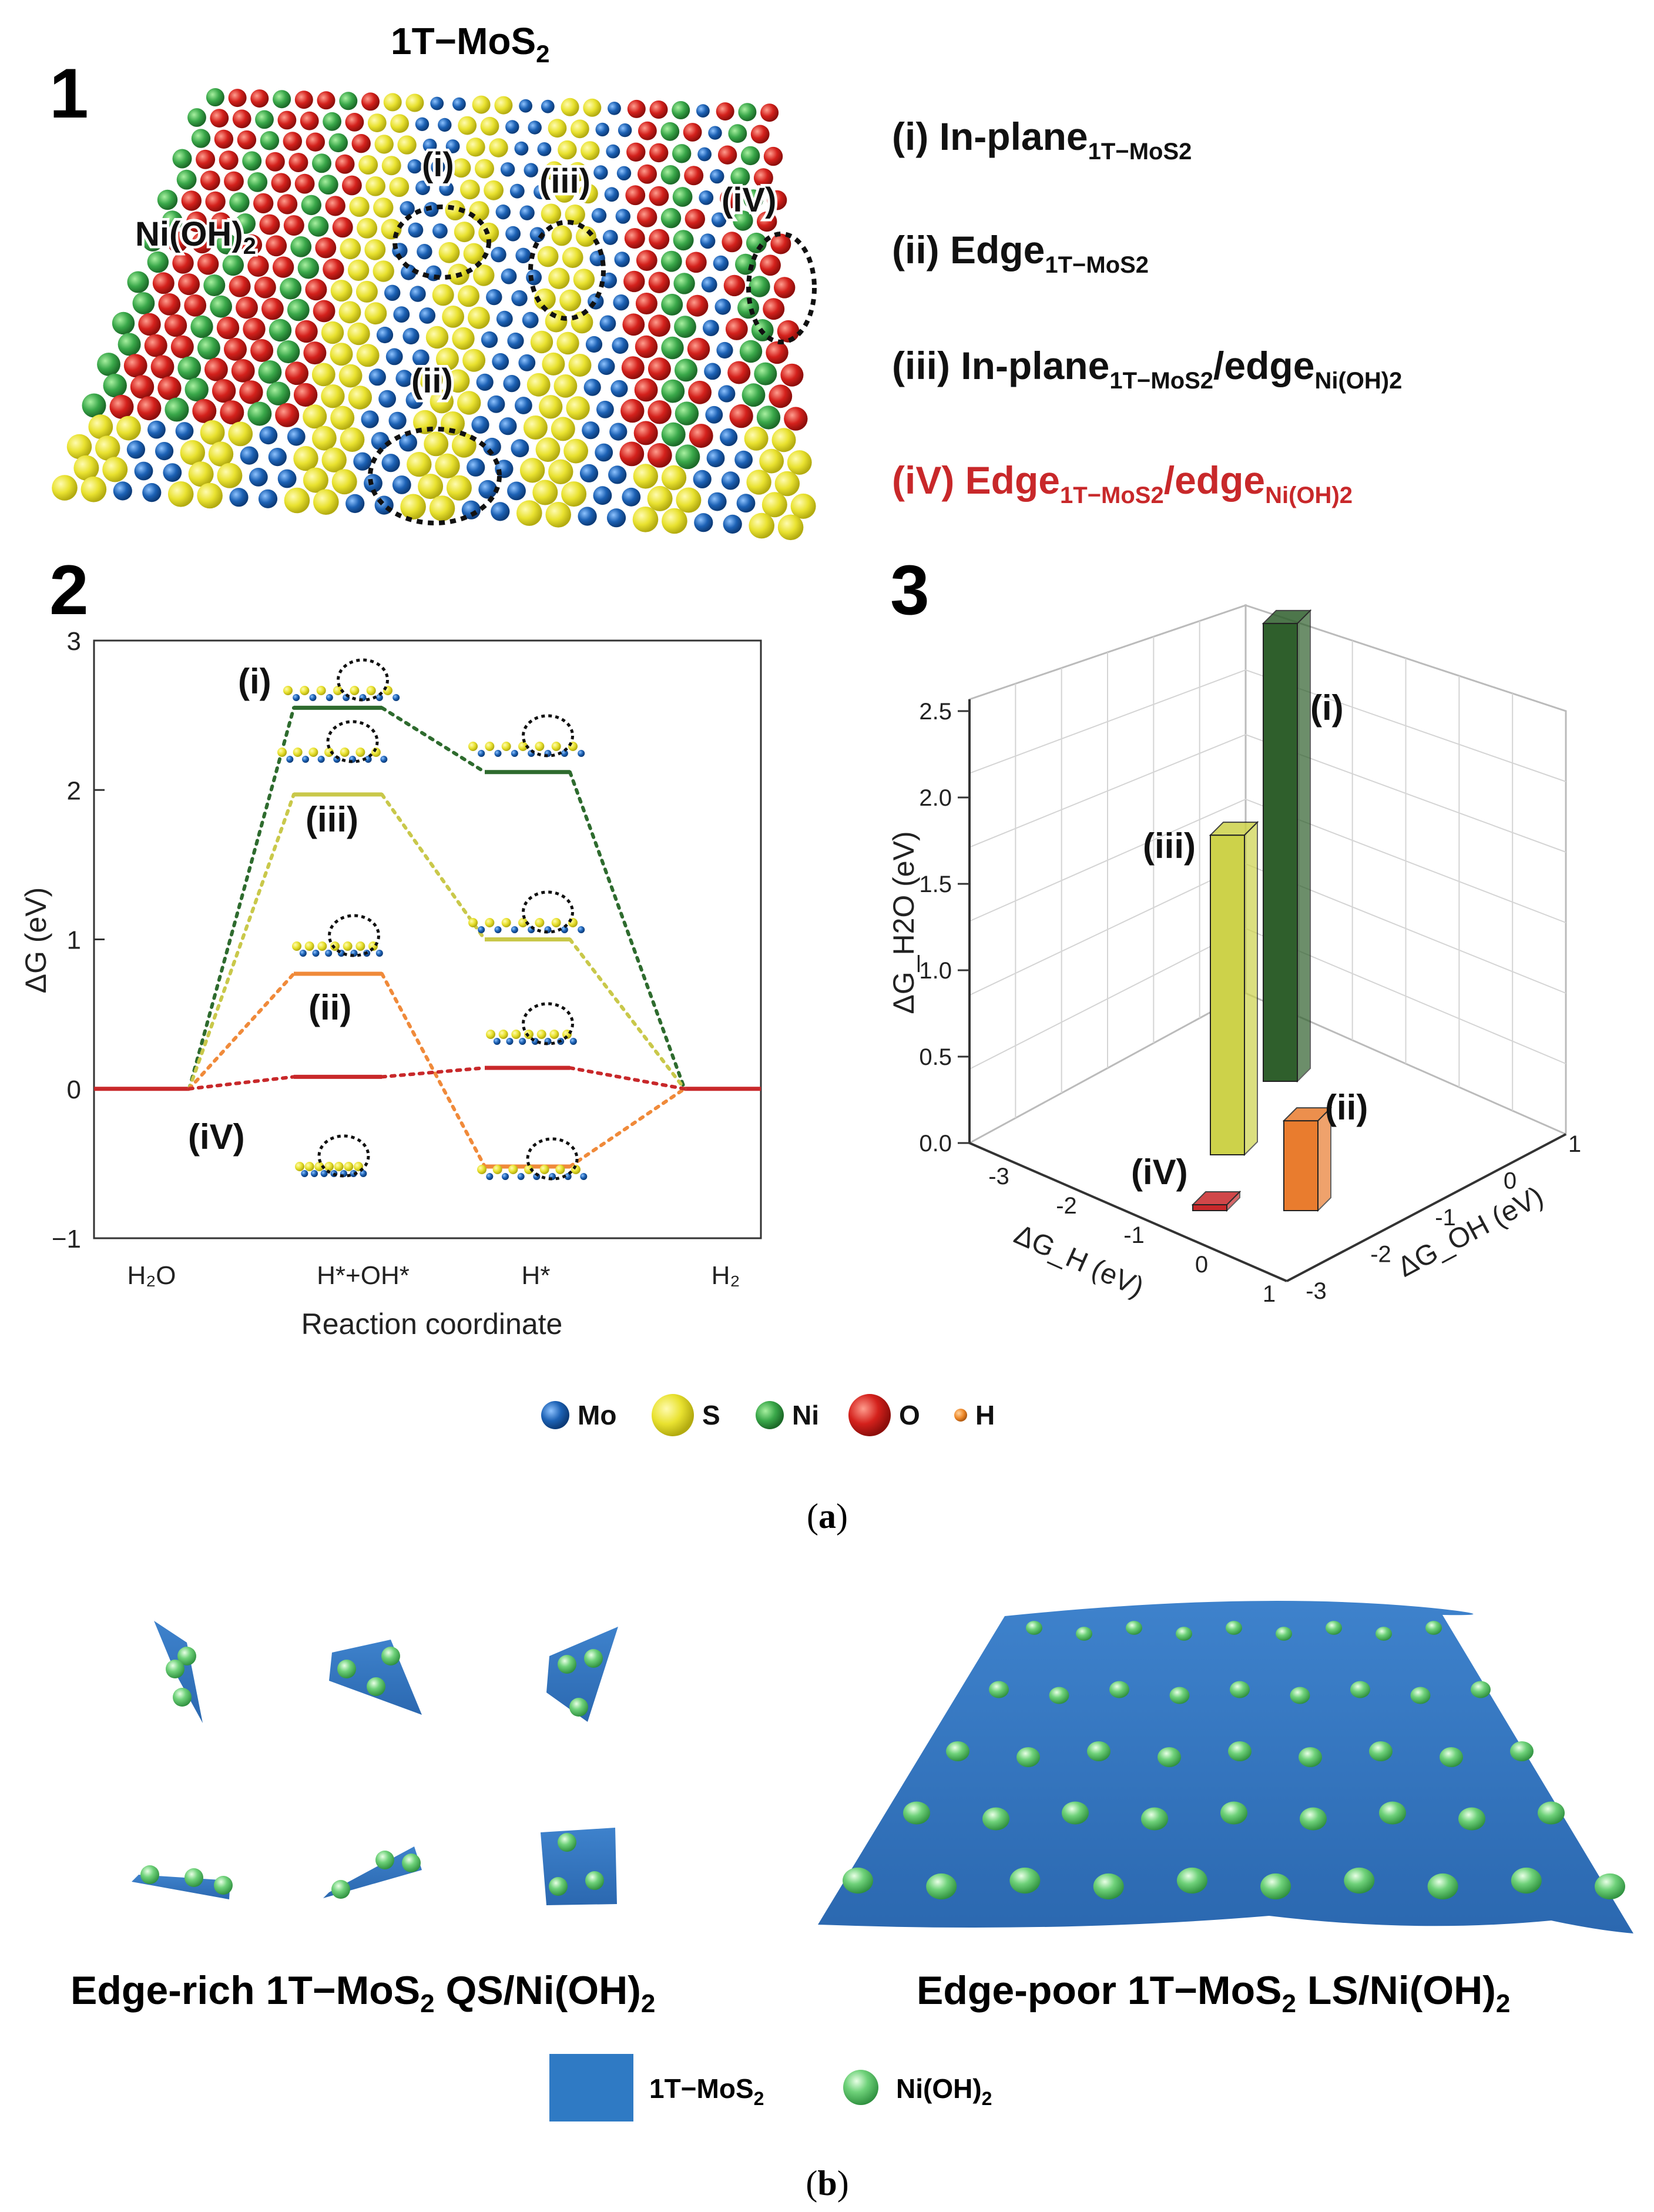 The height and width of the screenshot is (2212, 1654). Describe the element at coordinates (1042, 140) in the screenshot. I see `site-legend-item: (i) In-plane1T−MoS2` at that location.